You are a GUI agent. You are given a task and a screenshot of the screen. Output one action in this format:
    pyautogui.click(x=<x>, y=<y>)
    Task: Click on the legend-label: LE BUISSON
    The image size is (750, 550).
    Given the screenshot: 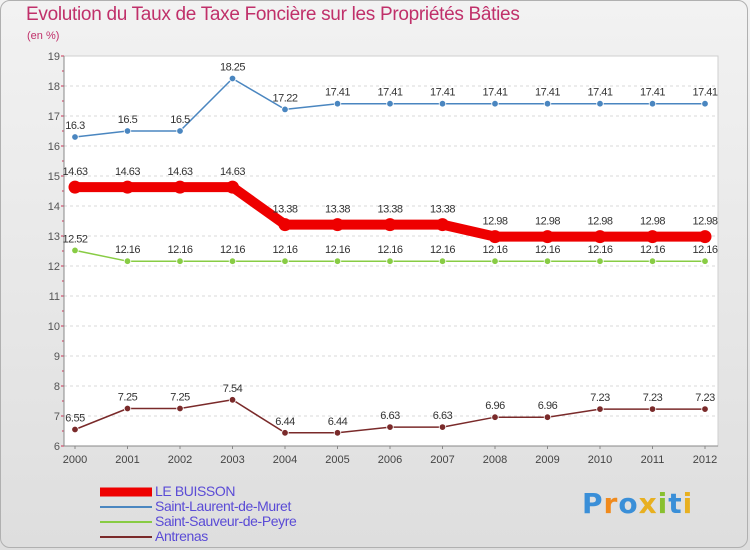 What is the action you would take?
    pyautogui.click(x=195, y=491)
    